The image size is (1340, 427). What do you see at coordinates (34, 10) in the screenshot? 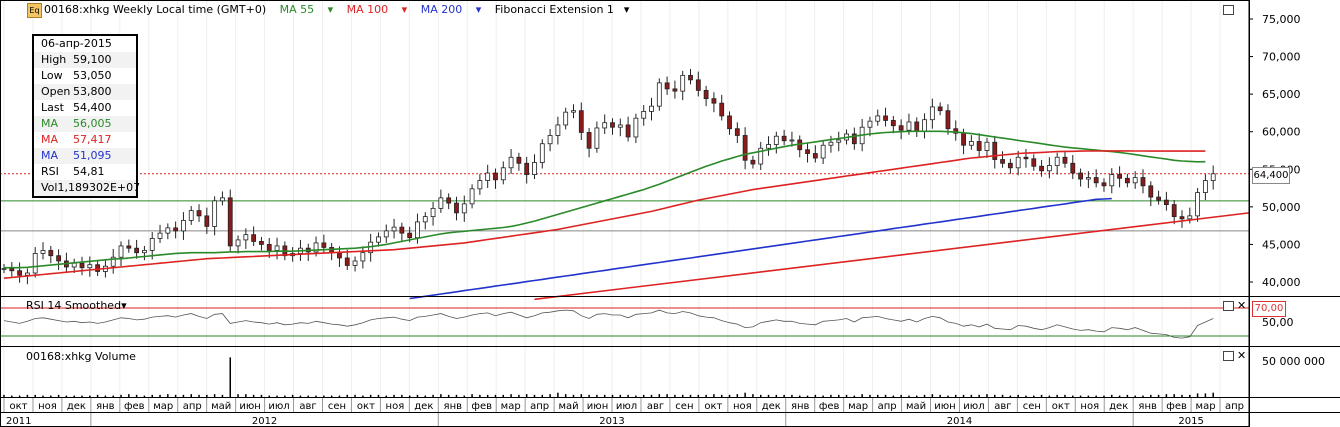
I see `eq-icon: Eq` at bounding box center [34, 10].